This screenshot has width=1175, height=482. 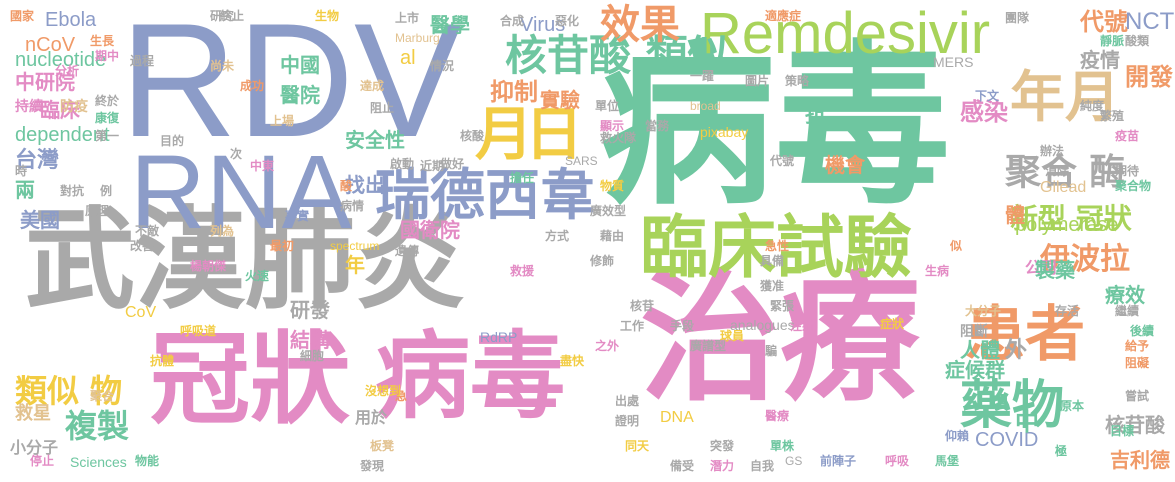 What do you see at coordinates (252, 86) in the screenshot?
I see `cloud-word: 成功` at bounding box center [252, 86].